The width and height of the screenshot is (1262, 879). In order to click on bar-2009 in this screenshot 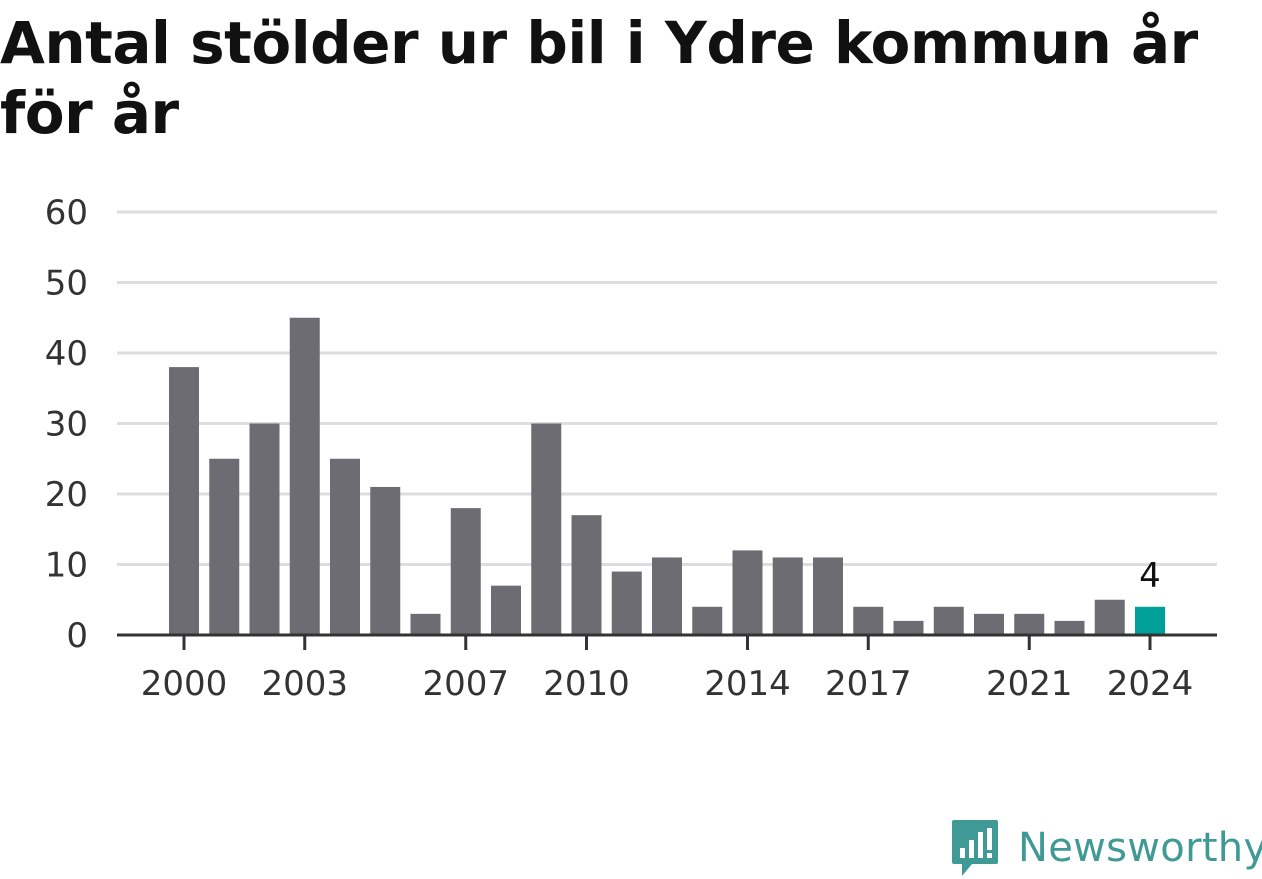, I will do `click(546, 529)`.